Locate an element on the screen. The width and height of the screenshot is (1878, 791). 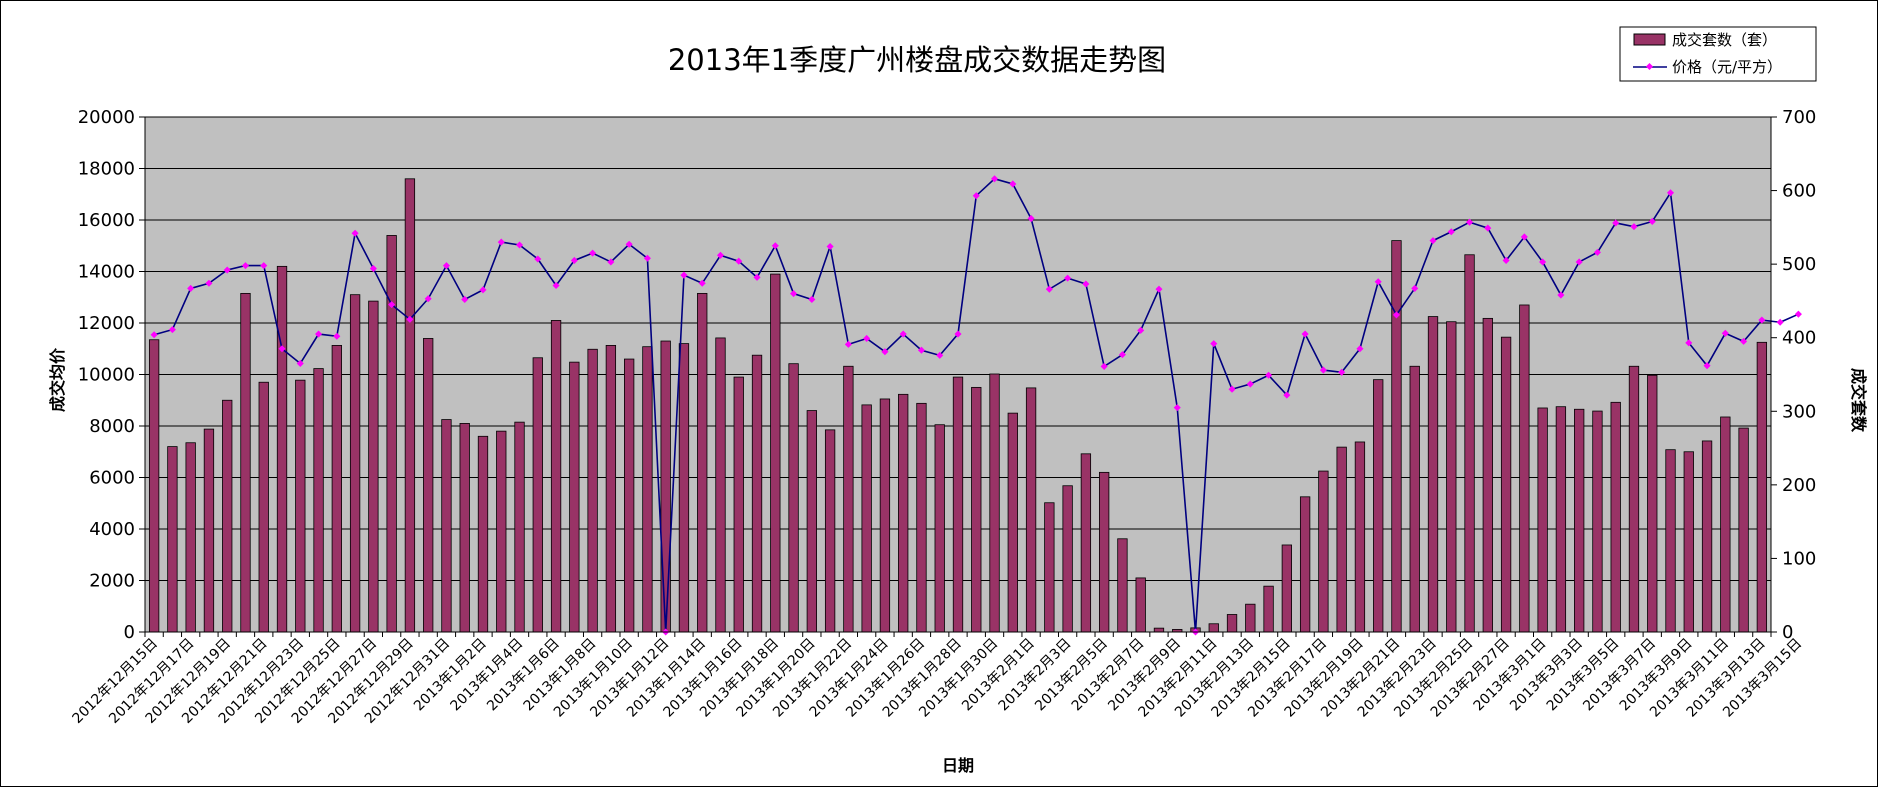
y-left-tick-label: 2000 is located at coordinates (112, 581).